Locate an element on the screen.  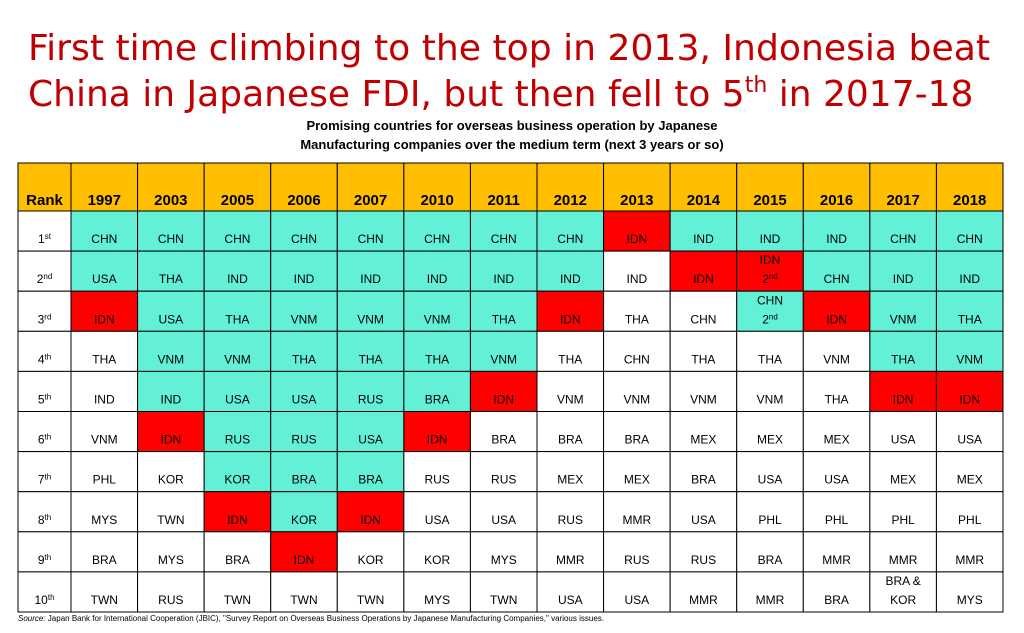
cell-text-main: 2 is located at coordinates (765, 279).